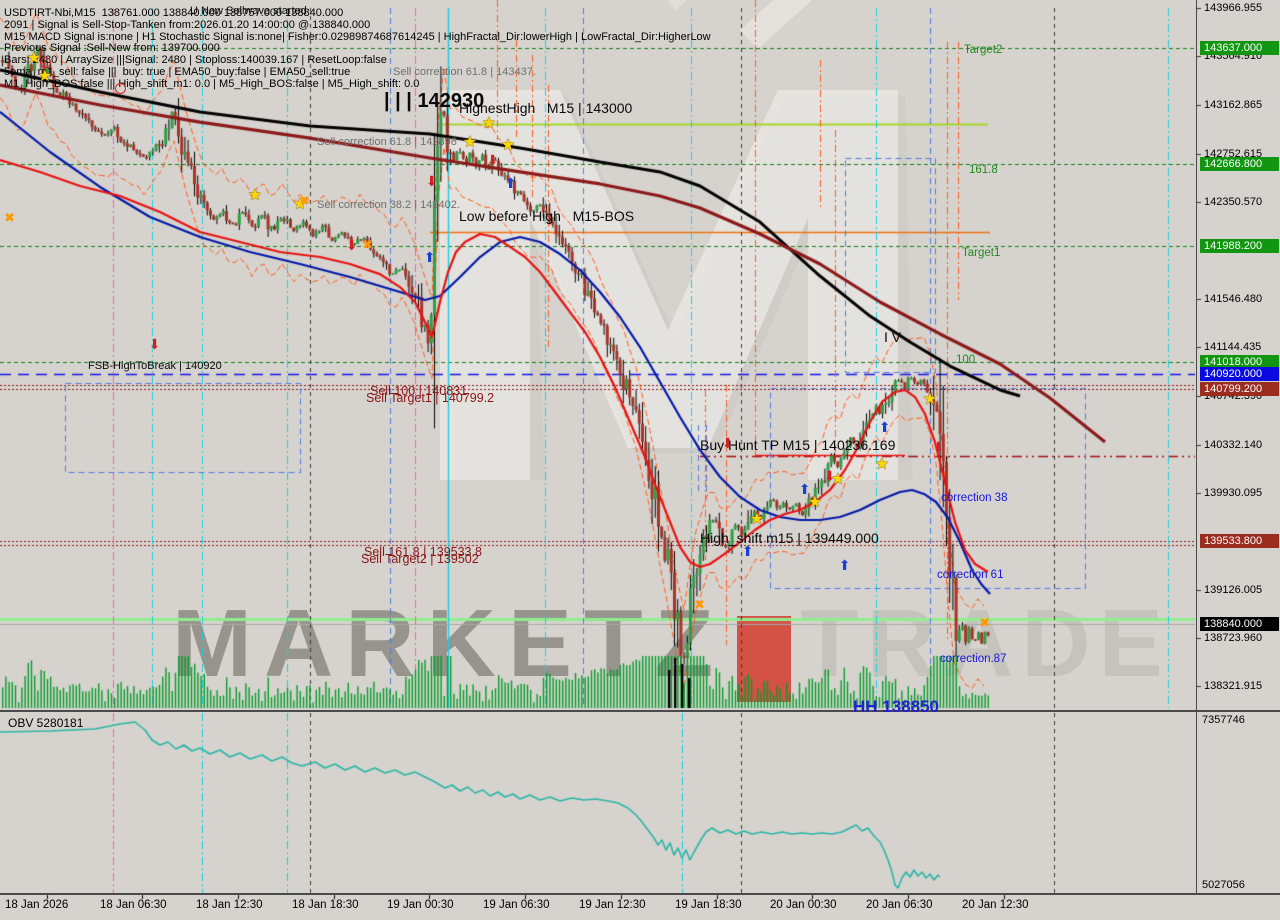 The height and width of the screenshot is (920, 1280). Describe the element at coordinates (1233, 8) in the screenshot. I see `price-axis-label: 143966.955` at that location.